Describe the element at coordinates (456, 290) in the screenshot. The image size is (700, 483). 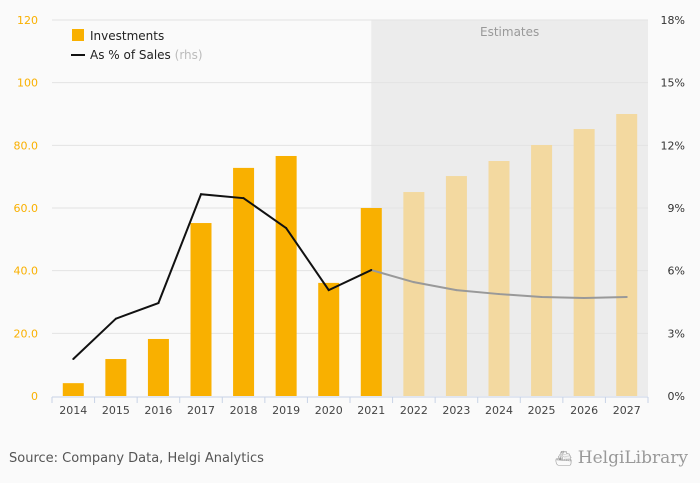
I see `line-point-2023` at that location.